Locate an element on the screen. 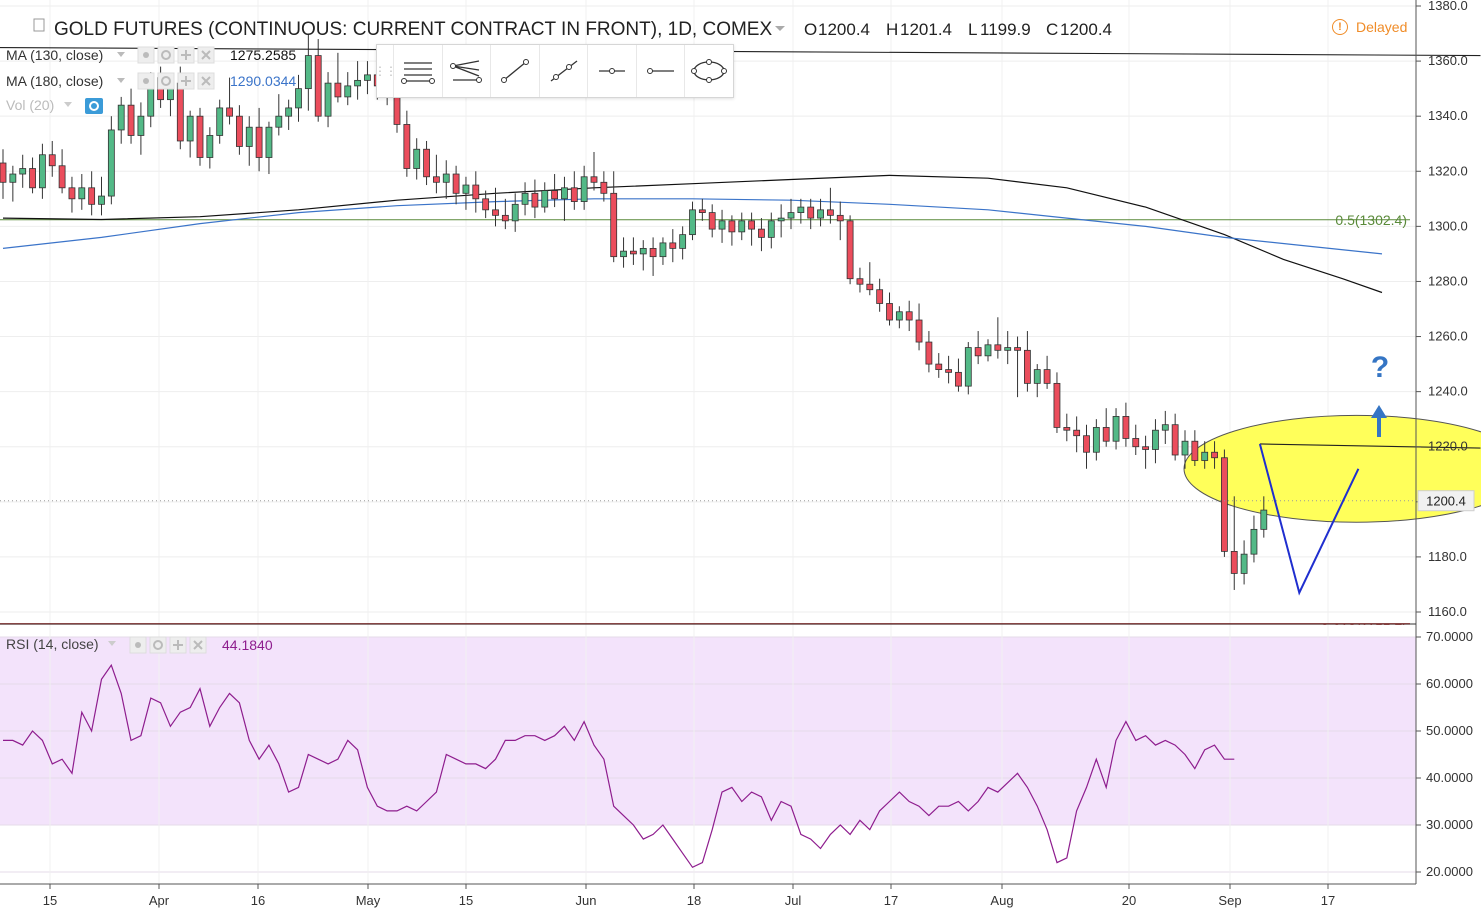  price-tick-label: 1300.0 is located at coordinates (1448, 225).